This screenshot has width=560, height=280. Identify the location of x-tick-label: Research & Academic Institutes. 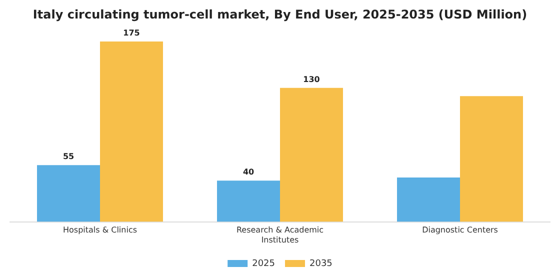
(280, 235).